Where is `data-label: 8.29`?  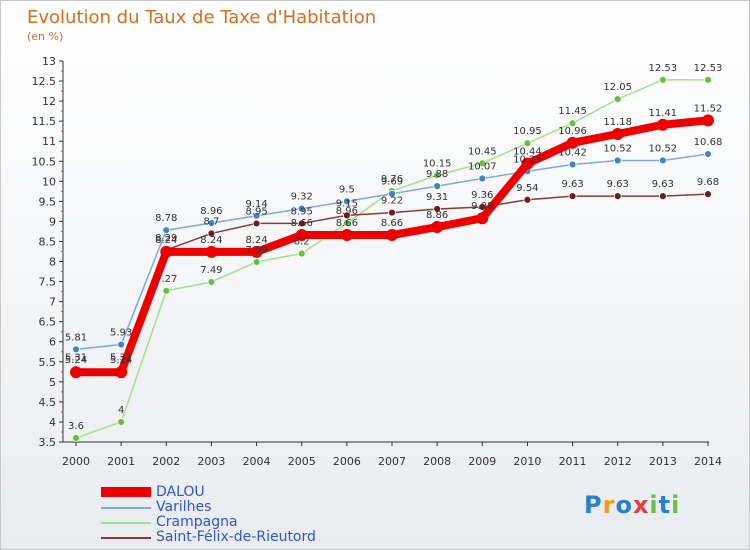 data-label: 8.29 is located at coordinates (166, 238).